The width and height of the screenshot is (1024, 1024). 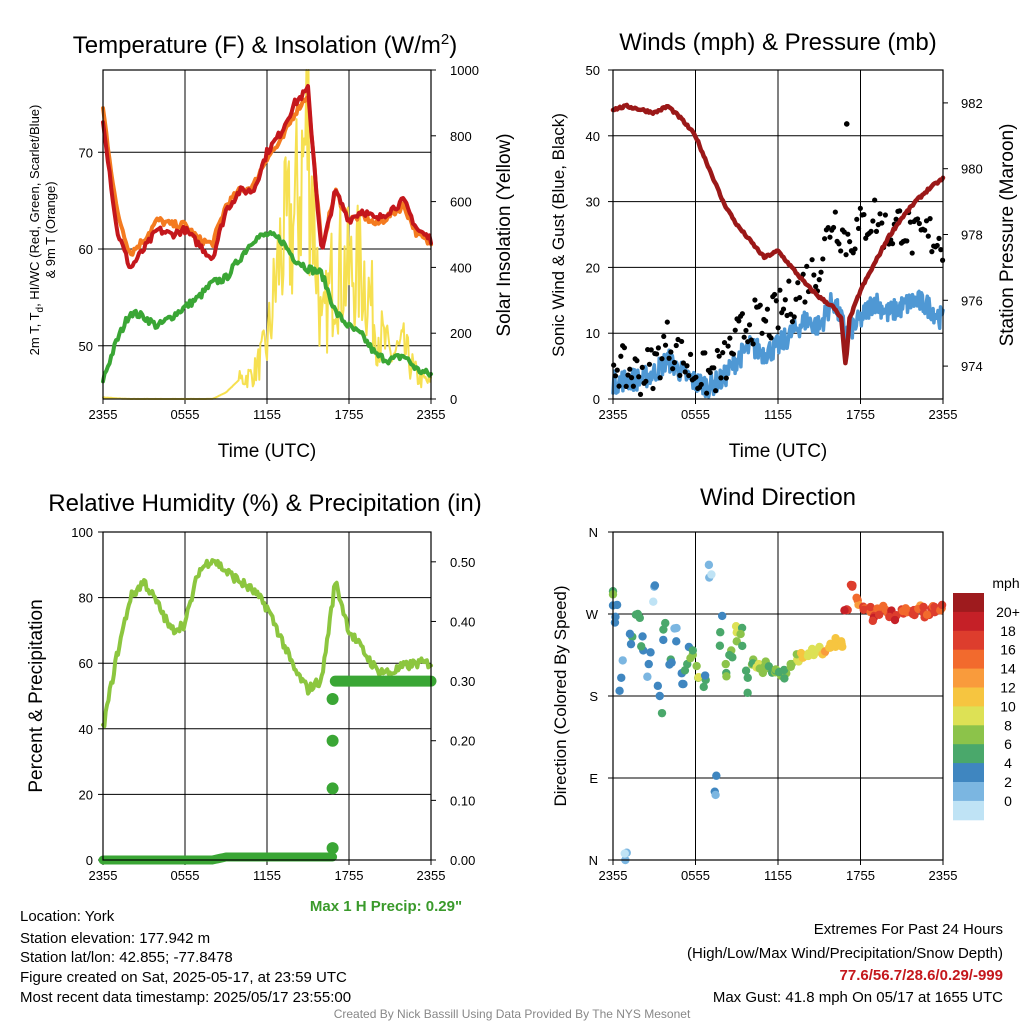 I want to click on dir-xtick-label: 1755, so click(x=860, y=875).